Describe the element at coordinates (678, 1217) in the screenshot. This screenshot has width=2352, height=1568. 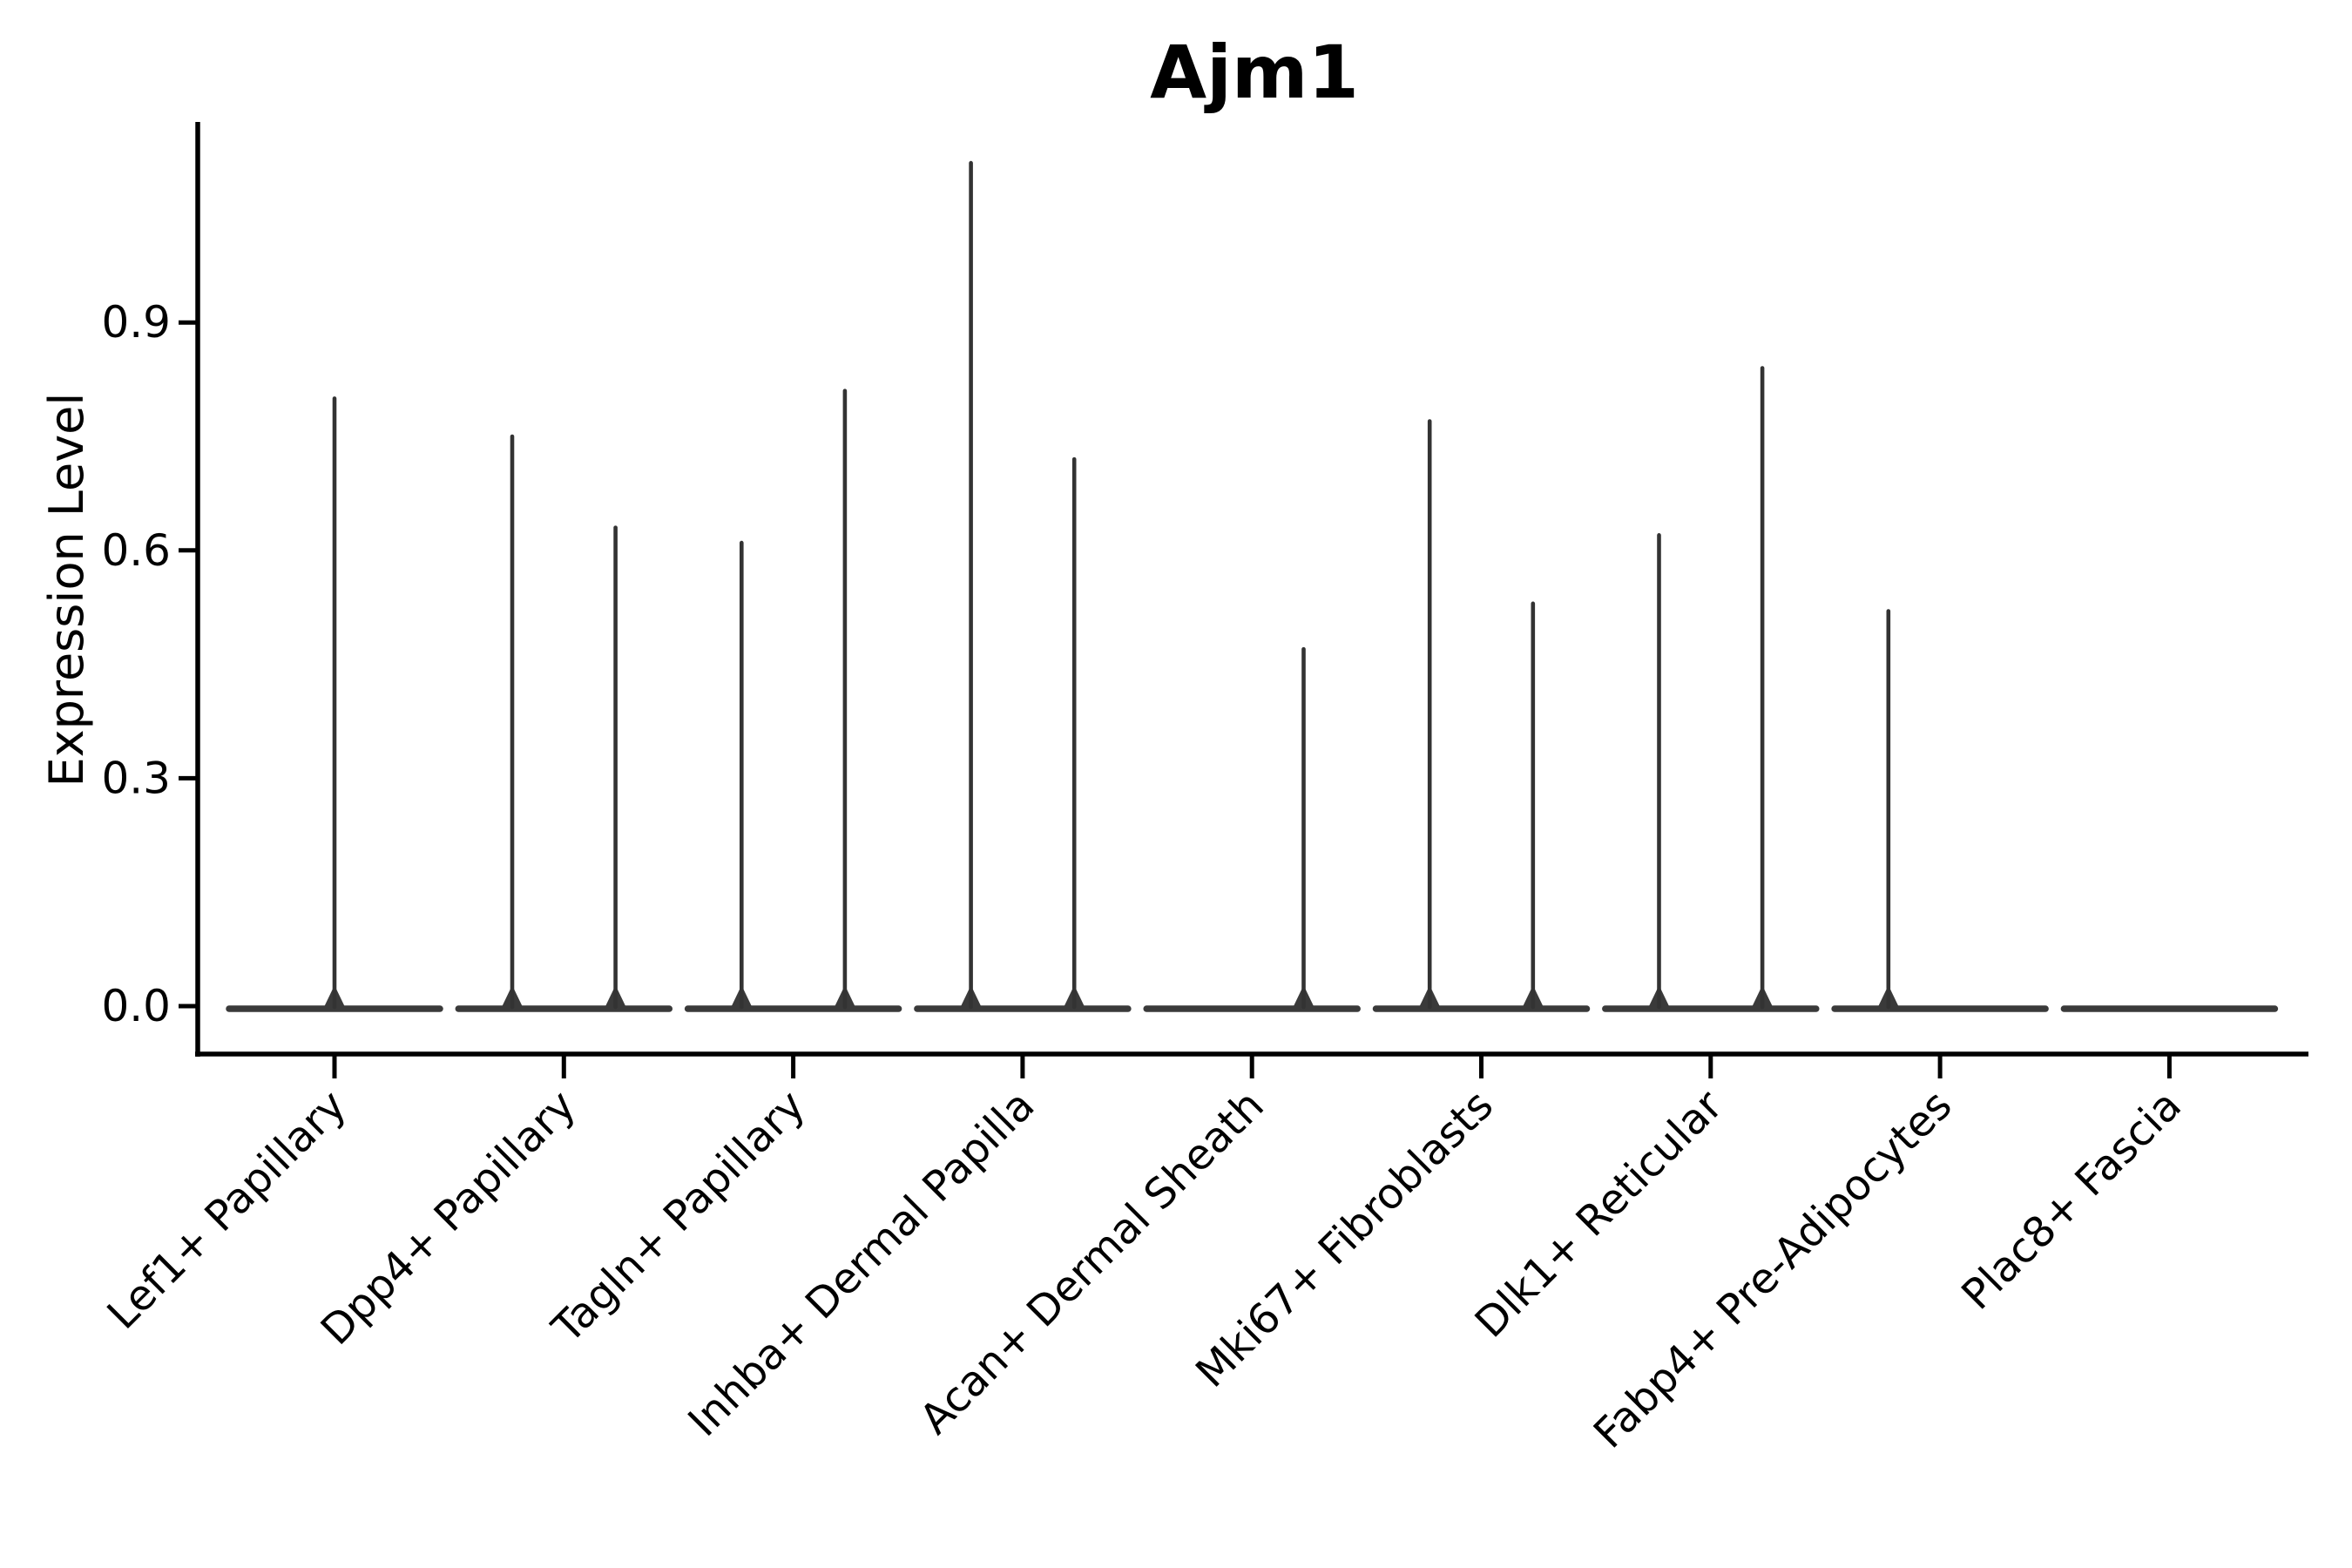
I see `x-tick-label: Tagln+ Papillary` at that location.